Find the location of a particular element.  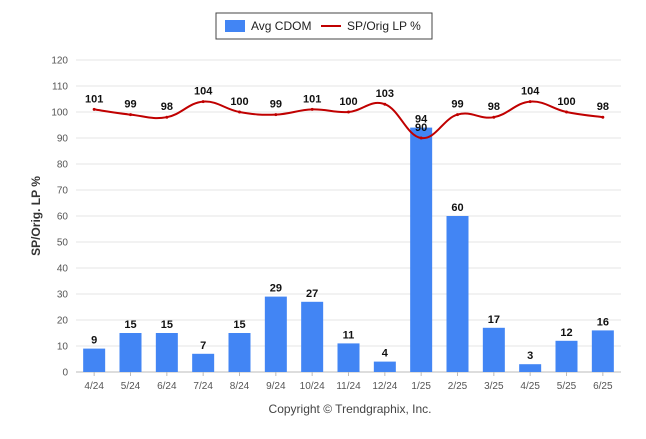

bar-value-label: 9 is located at coordinates (94, 341).